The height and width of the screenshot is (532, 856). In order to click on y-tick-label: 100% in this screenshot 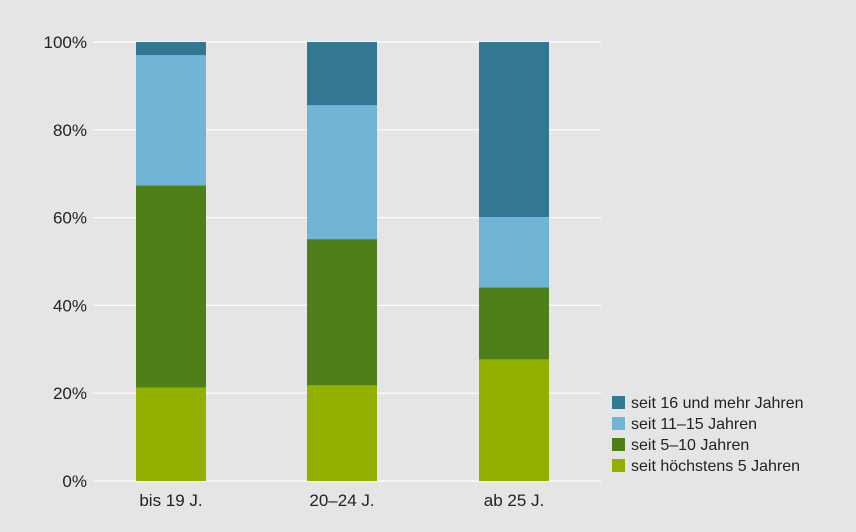, I will do `click(65, 42)`.